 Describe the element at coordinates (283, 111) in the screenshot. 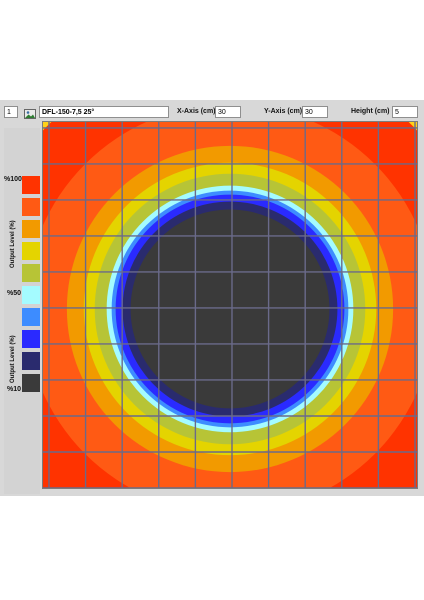

I see `y-axis-label: Y-Axis (cm)` at that location.